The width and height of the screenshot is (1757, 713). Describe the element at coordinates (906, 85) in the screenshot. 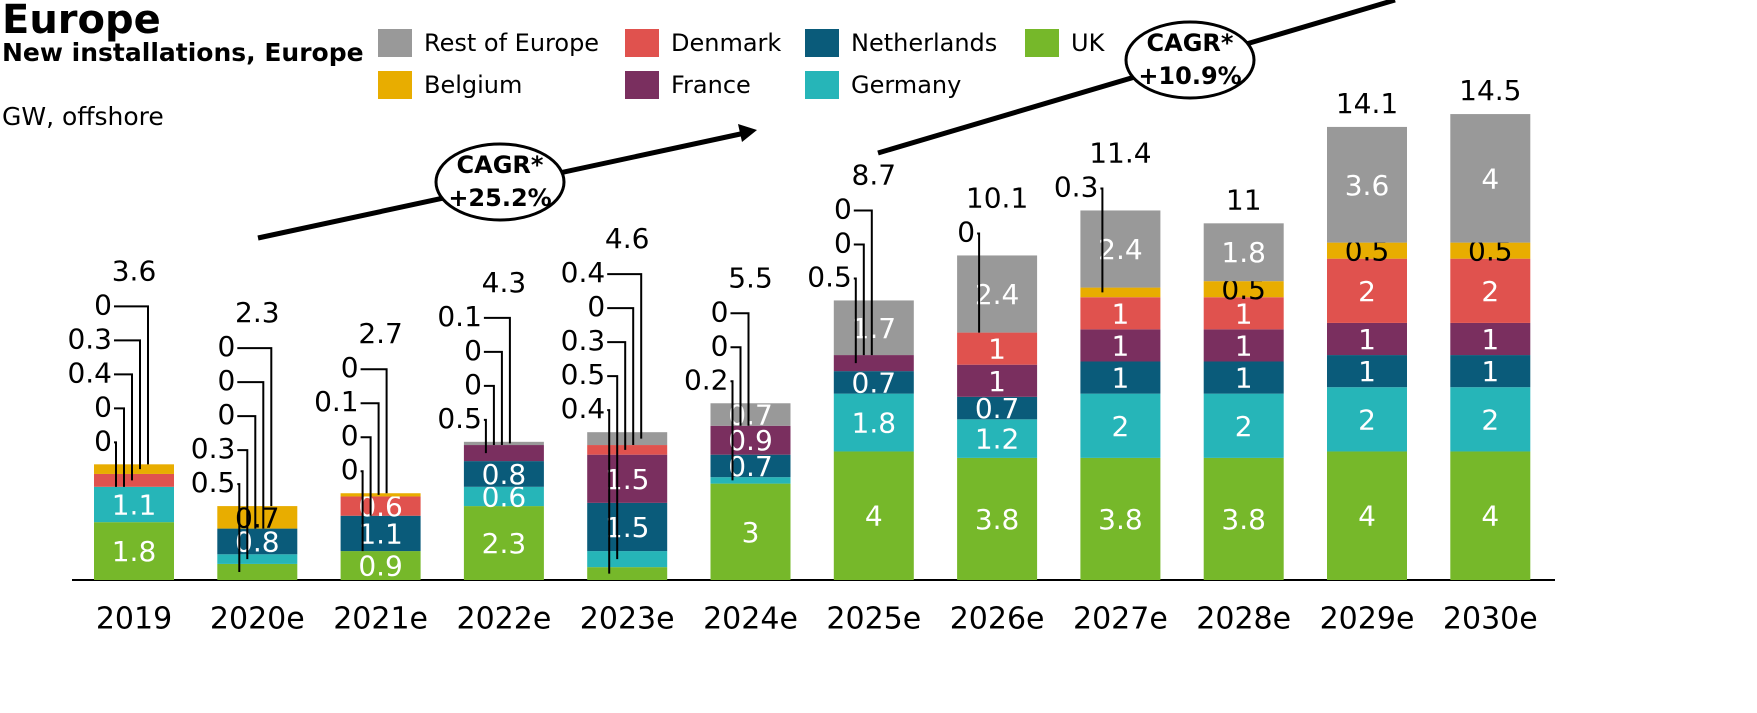

I see `legend-label: Germany` at that location.